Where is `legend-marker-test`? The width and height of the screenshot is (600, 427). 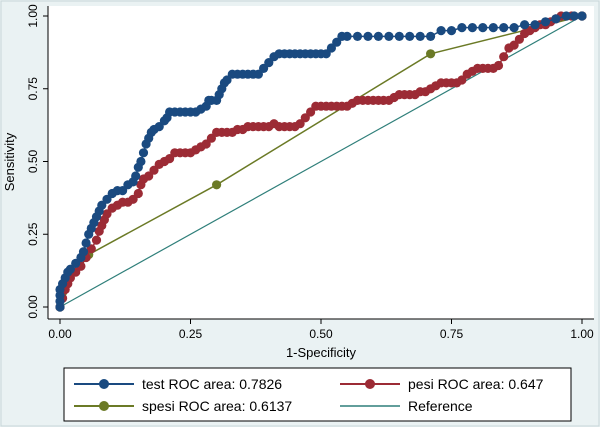 legend-marker-test is located at coordinates (104, 384).